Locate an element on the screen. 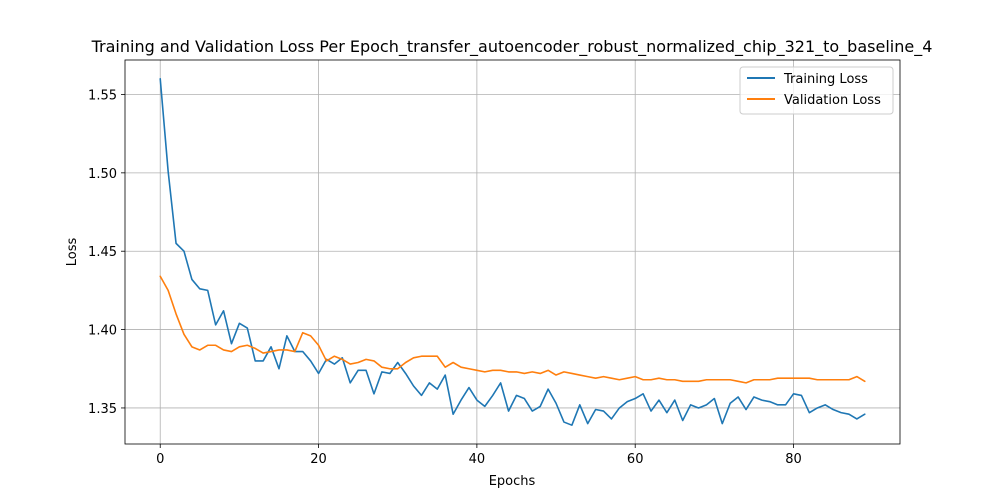 Image resolution: width=1000 pixels, height=500 pixels. y-axis-ticks: 1.35 1.40 1.45 1.50 1.55 is located at coordinates (106, 252).